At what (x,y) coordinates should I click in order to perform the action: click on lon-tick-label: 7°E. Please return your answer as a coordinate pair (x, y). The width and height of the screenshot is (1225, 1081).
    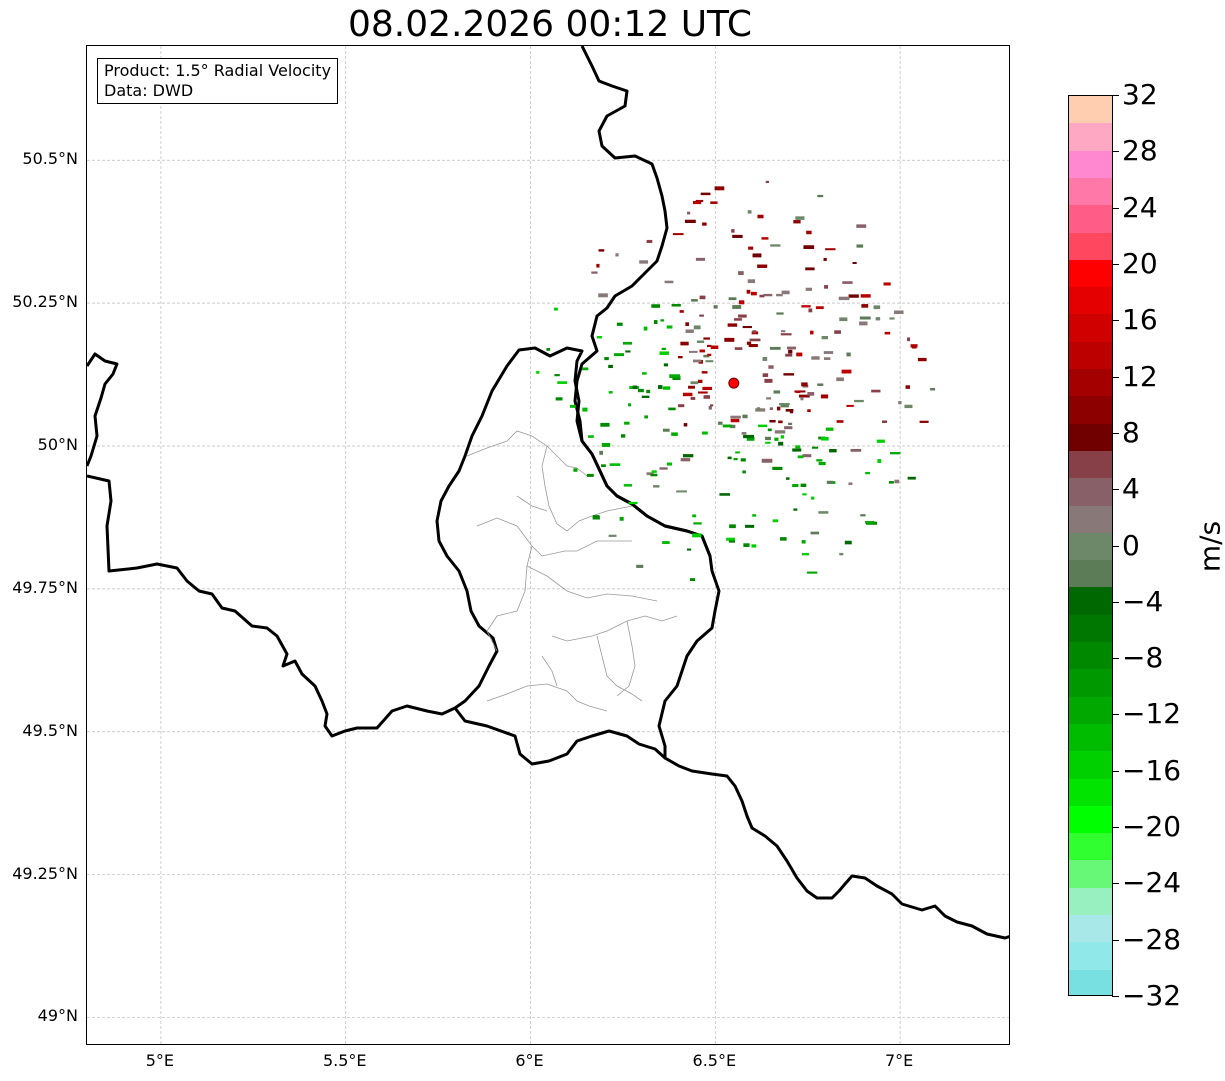
    Looking at the image, I should click on (899, 1060).